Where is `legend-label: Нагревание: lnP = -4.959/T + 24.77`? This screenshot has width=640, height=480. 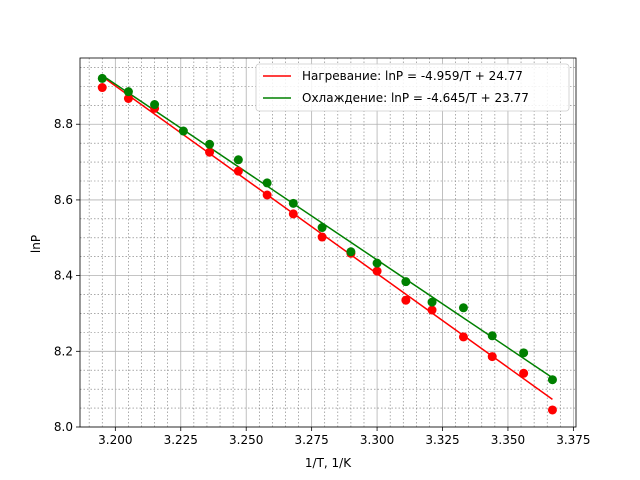
legend-label: Нагревание: lnP = -4.959/T + 24.77 is located at coordinates (412, 76).